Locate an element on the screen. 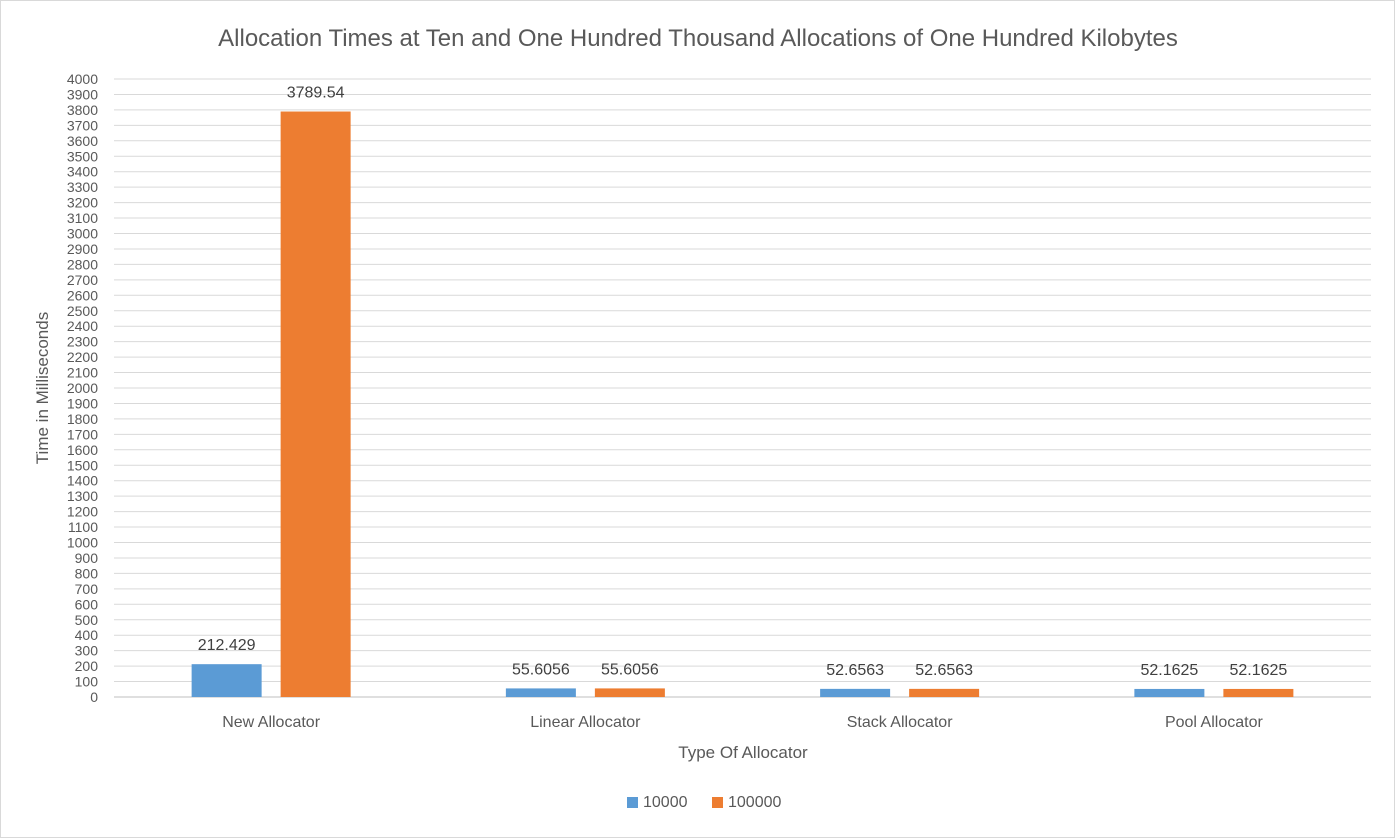 This screenshot has width=1395, height=838. y-tick-label: 4000 is located at coordinates (82, 79).